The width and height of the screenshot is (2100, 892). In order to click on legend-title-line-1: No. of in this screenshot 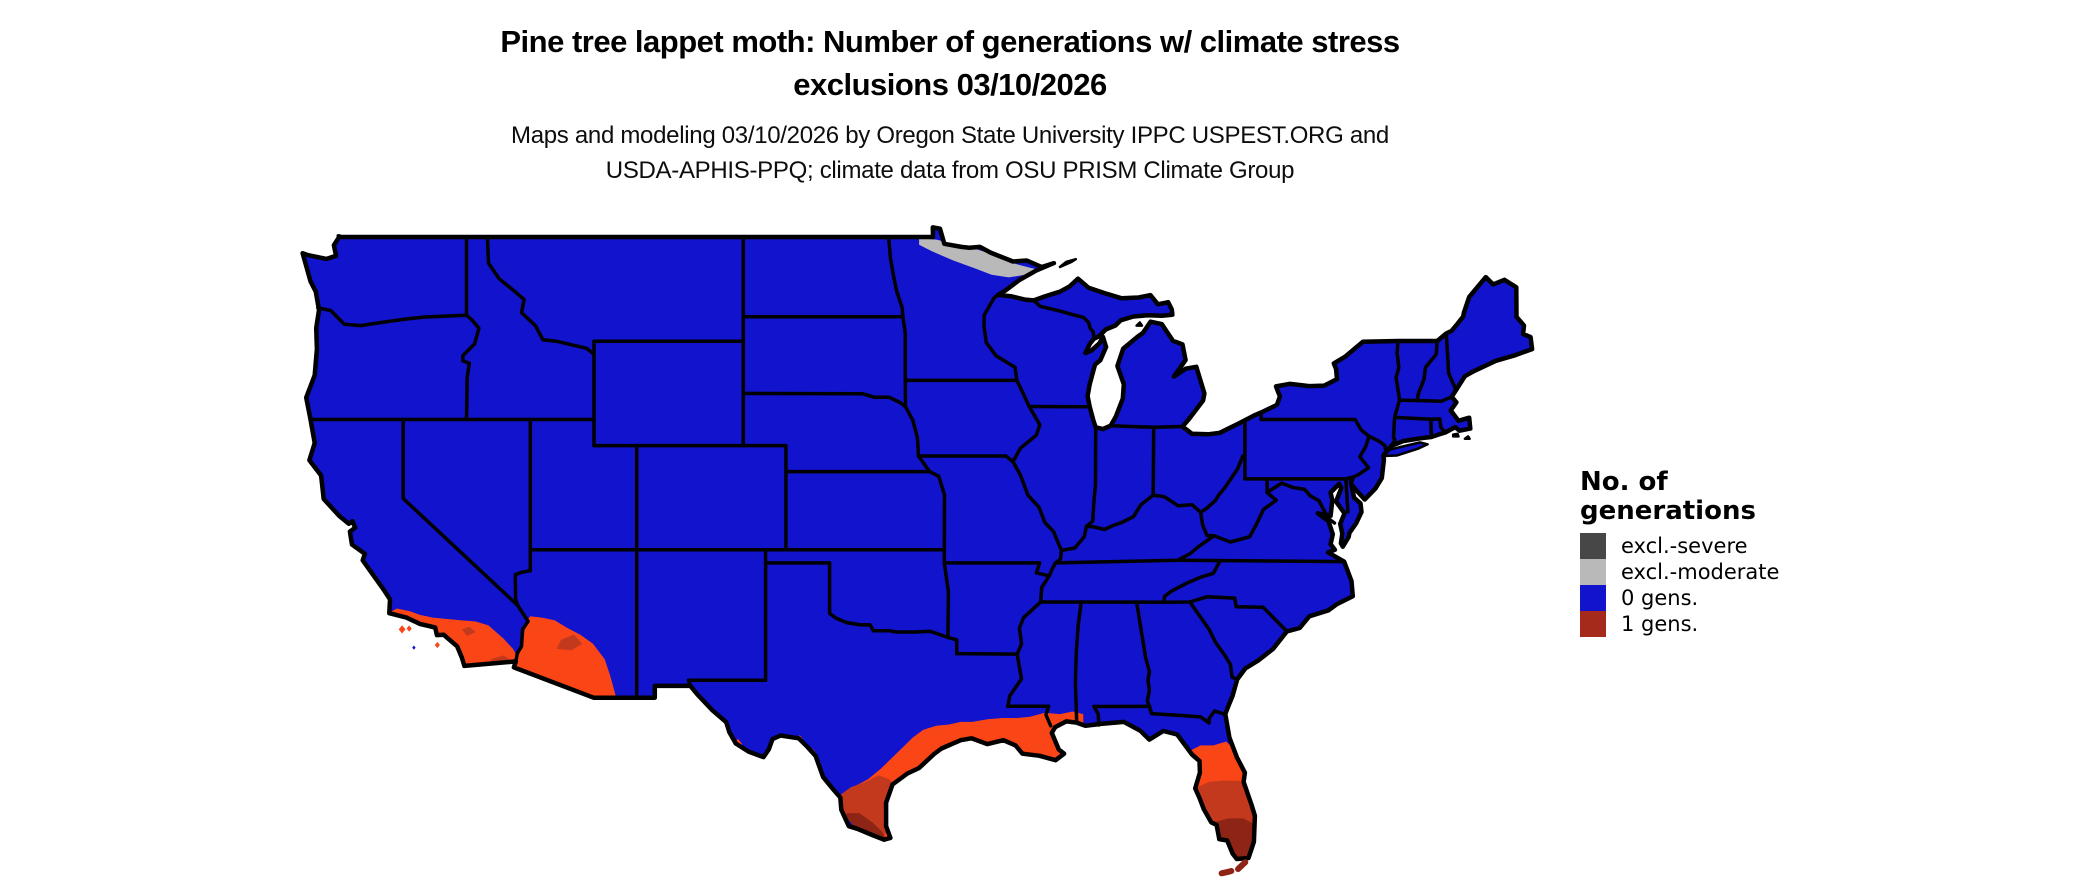, I will do `click(1624, 482)`.